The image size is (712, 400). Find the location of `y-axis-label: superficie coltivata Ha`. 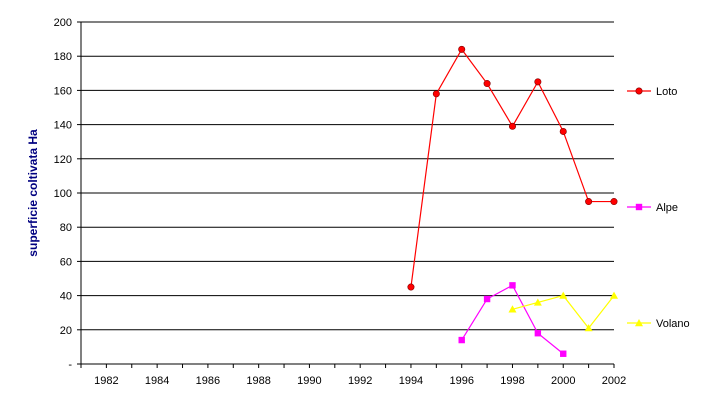

y-axis-label: superficie coltivata Ha is located at coordinates (33, 193).